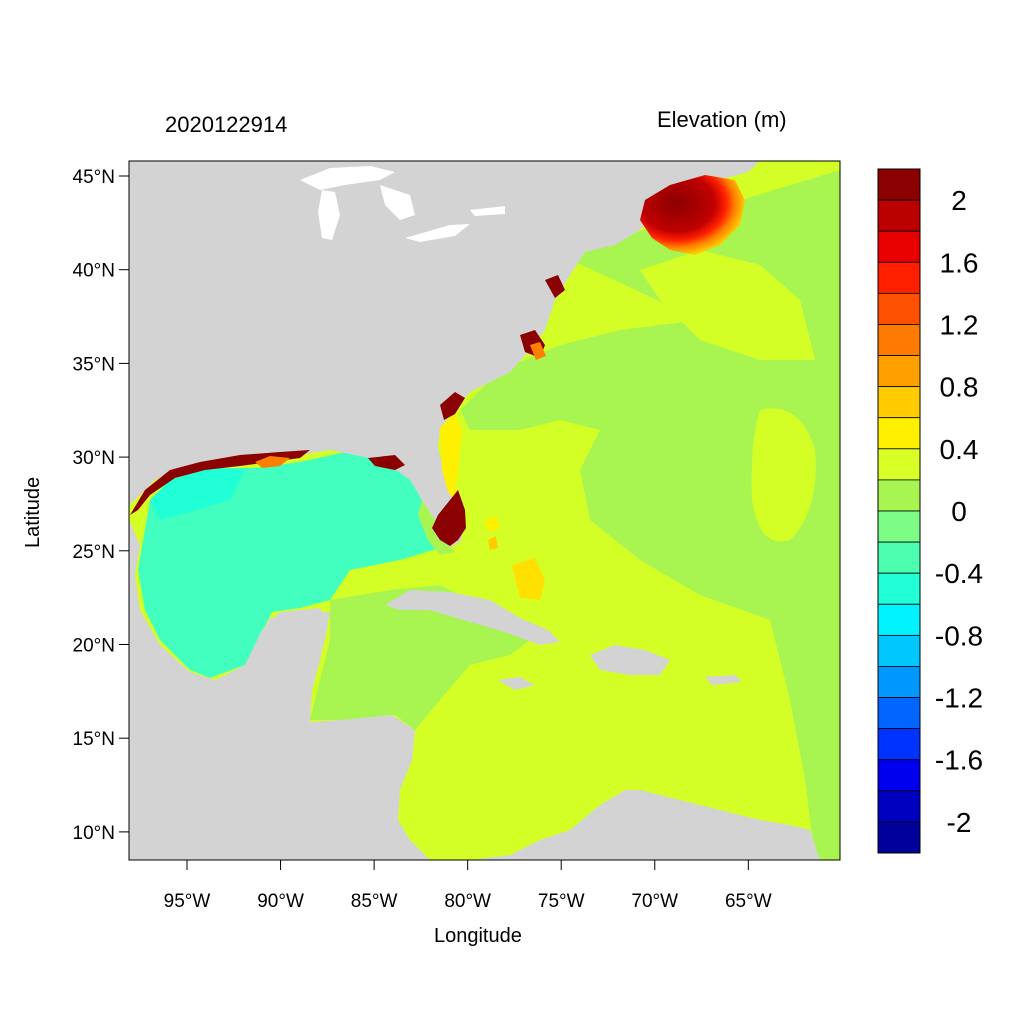 Image resolution: width=1024 pixels, height=1024 pixels. I want to click on colorbar, so click(899, 511).